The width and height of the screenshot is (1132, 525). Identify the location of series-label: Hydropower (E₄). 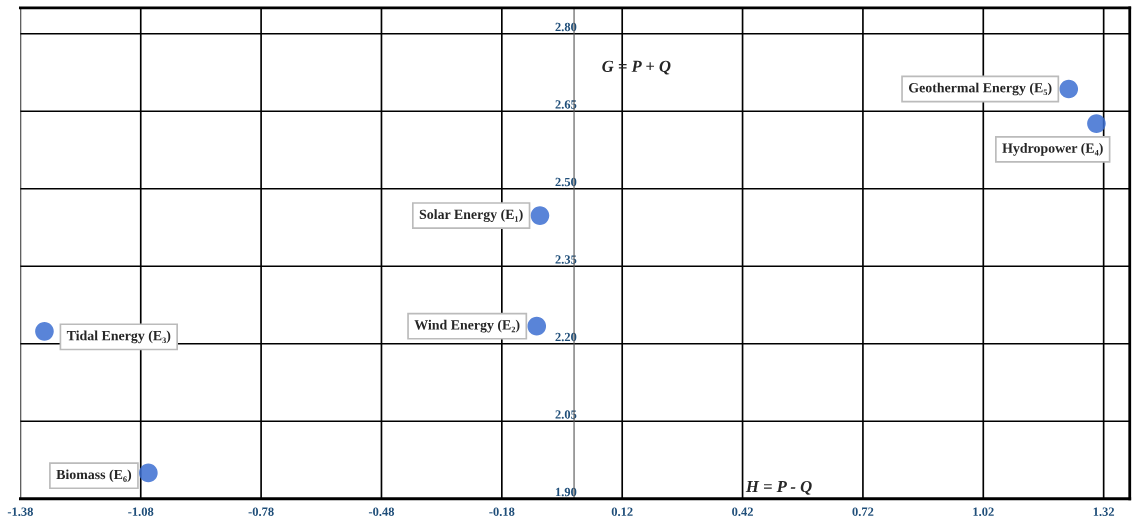
(1052, 149).